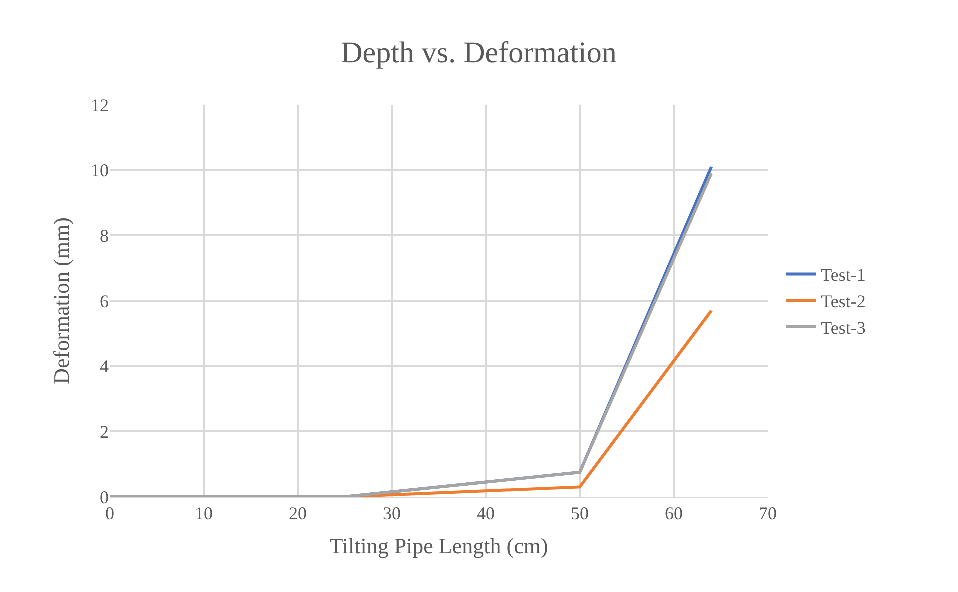 The image size is (958, 592). Describe the element at coordinates (61, 301) in the screenshot. I see `y-axis-title: Deformation (mm)` at that location.